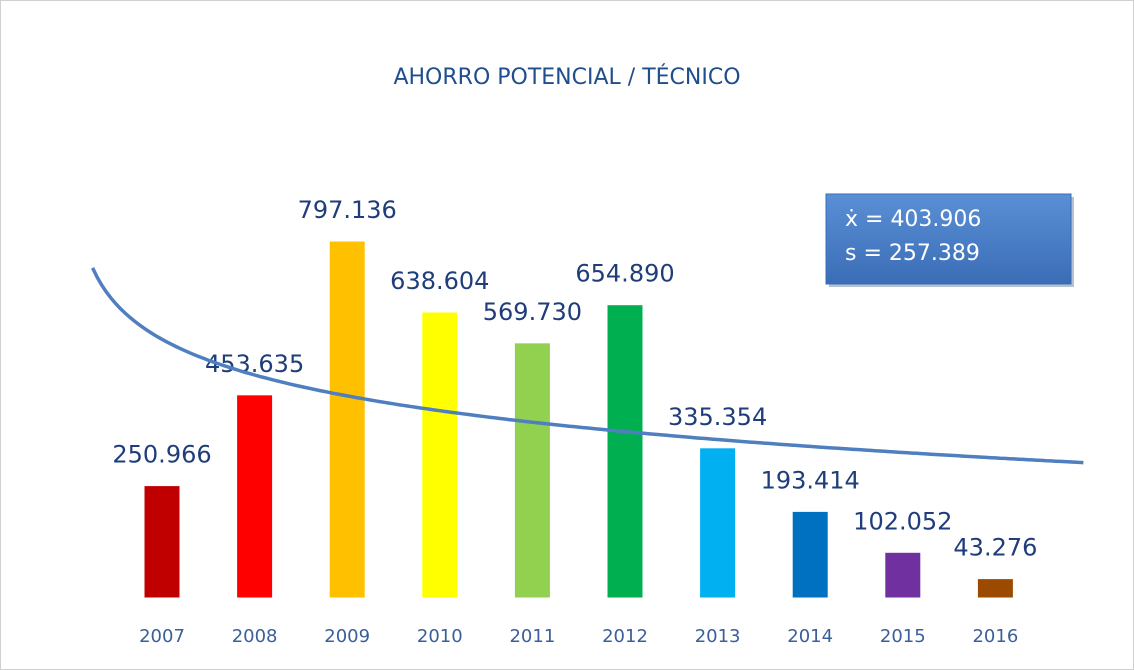 The height and width of the screenshot is (670, 1134). I want to click on x-tick-label: 2008, so click(255, 636).